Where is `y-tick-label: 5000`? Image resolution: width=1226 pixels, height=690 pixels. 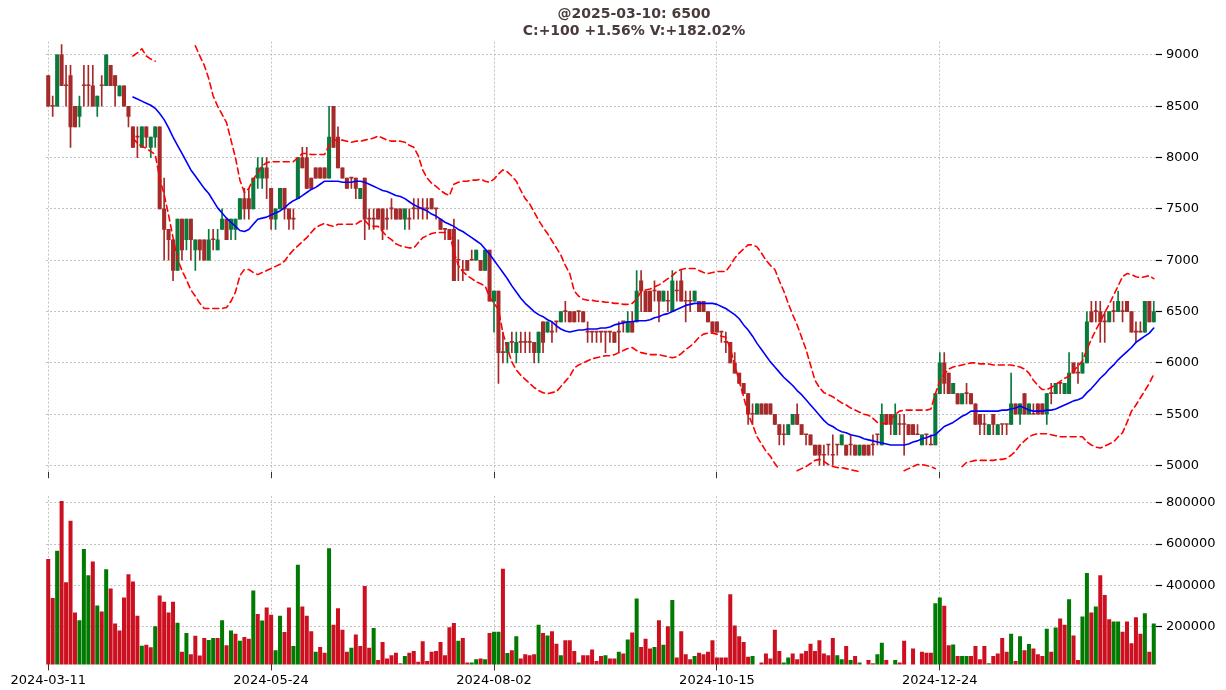 y-tick-label: 5000 is located at coordinates (1183, 464).